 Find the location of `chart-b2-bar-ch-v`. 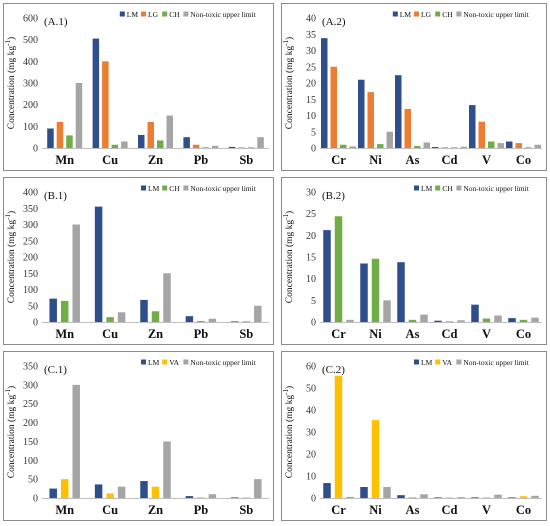

chart-b2-bar-ch-v is located at coordinates (486, 320).